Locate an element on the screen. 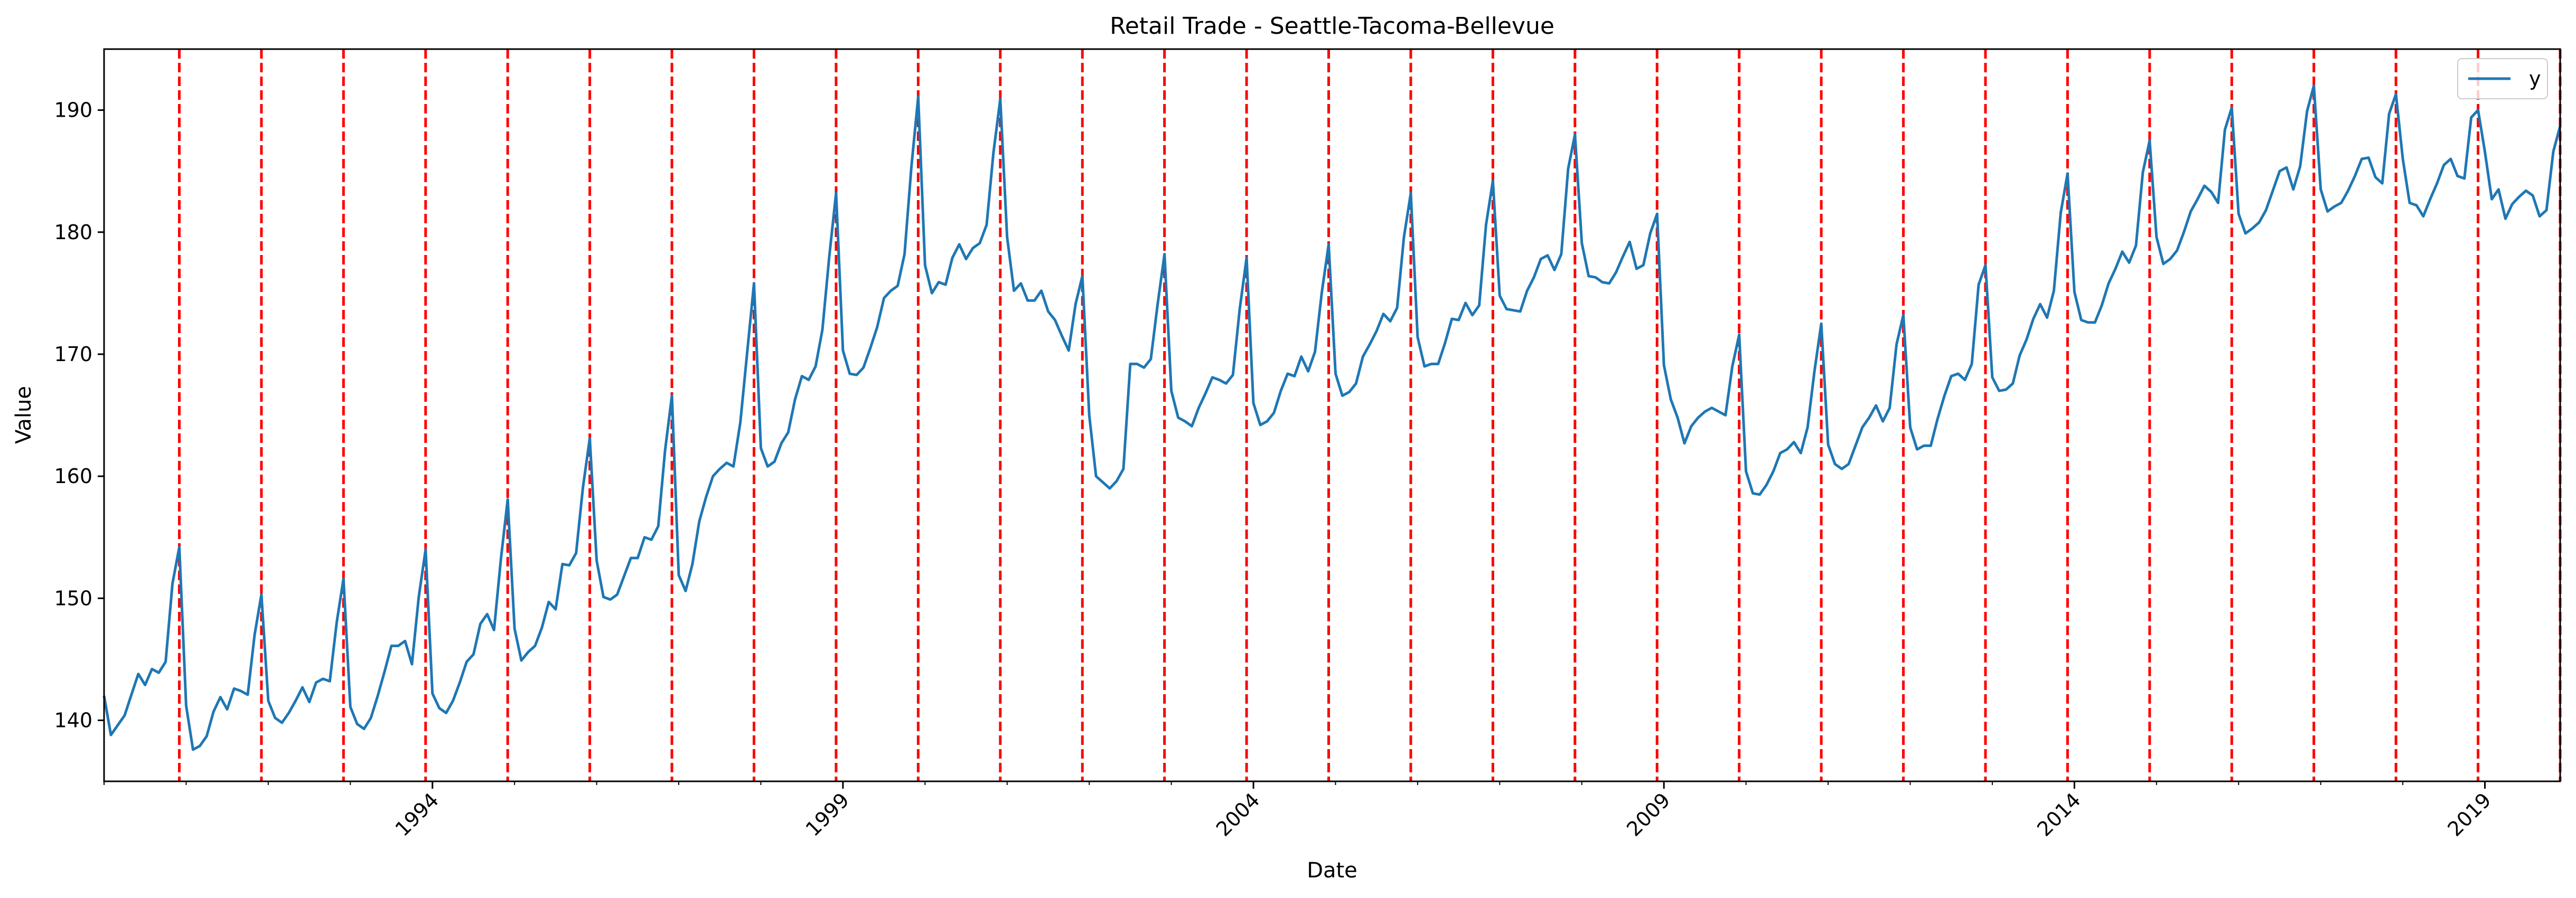  y-tick-label: 150 is located at coordinates (73, 598).